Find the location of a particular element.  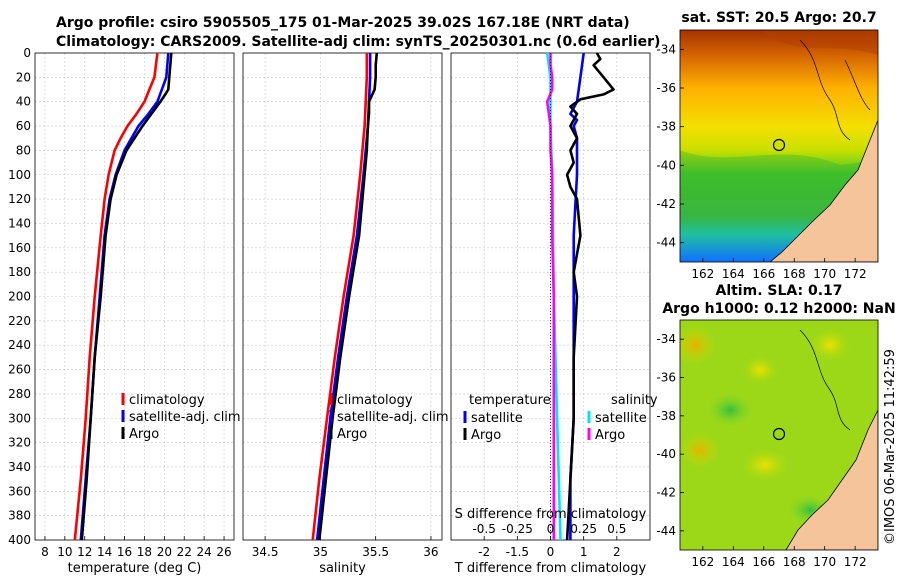

y-tick-label: 300 is located at coordinates (19, 418).